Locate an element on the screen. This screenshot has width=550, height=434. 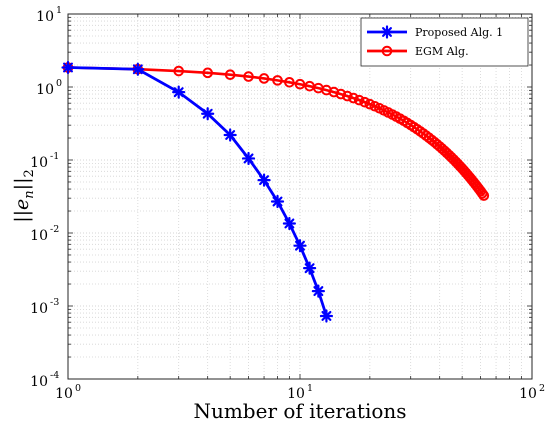
x-tick-label: 10 0 is located at coordinates (68, 392).